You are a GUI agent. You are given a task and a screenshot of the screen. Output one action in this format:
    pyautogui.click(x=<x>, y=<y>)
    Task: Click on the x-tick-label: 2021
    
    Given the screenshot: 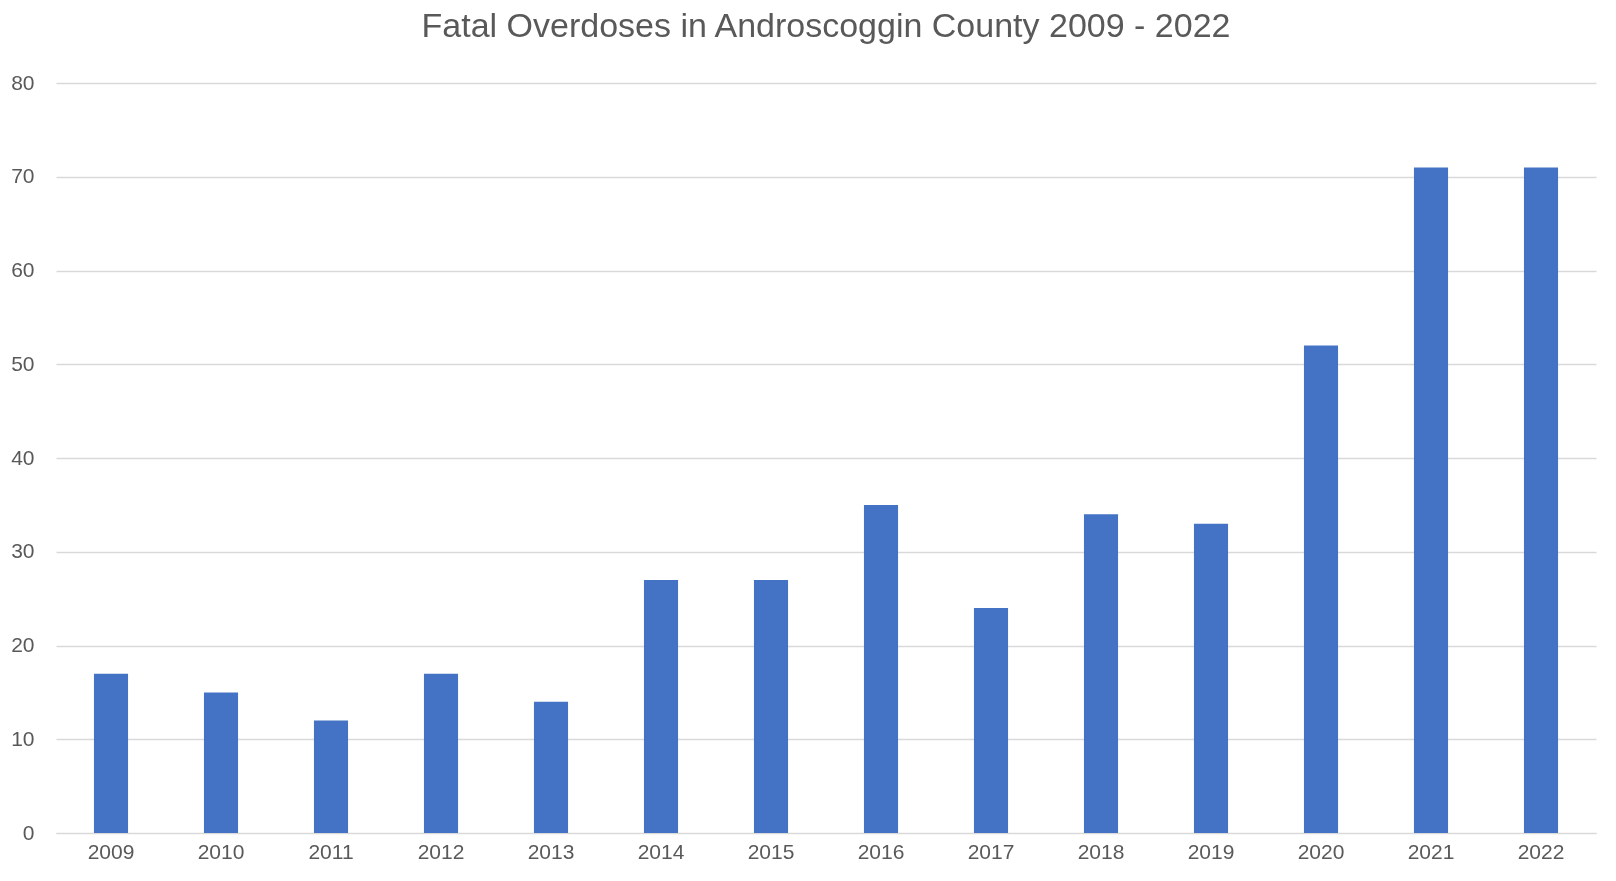 What is the action you would take?
    pyautogui.click(x=1431, y=851)
    